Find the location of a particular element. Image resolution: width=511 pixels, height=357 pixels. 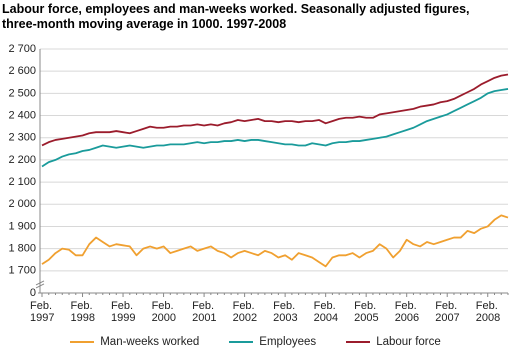

x-tick-label: Feb. 2008 is located at coordinates (488, 312).